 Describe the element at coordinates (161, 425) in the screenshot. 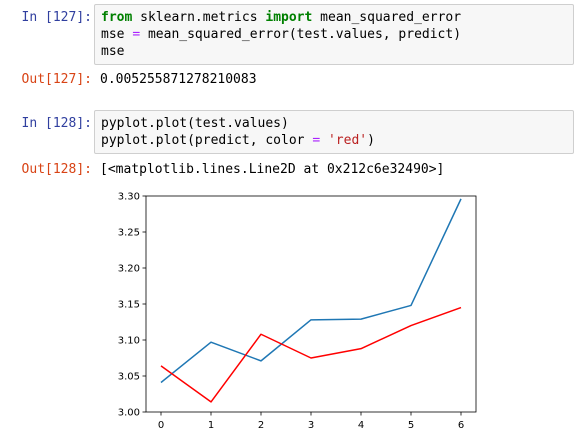

I see `x-tick-label: 0` at that location.